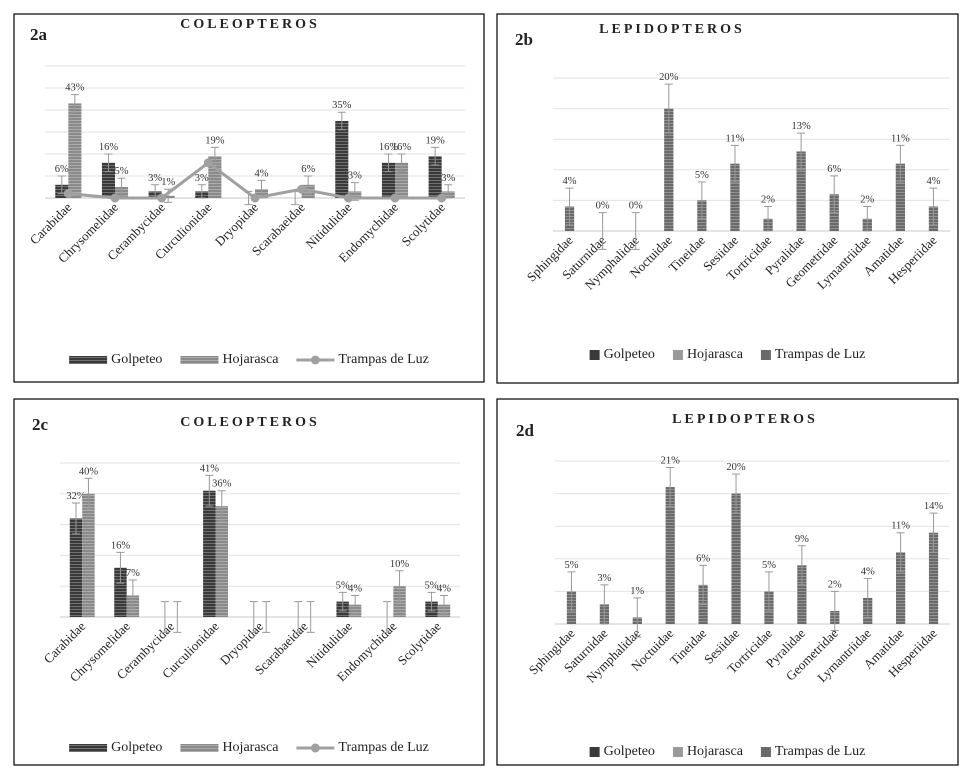 Image resolution: width=964 pixels, height=771 pixels. Describe the element at coordinates (802, 126) in the screenshot. I see `data-label: 13%` at that location.